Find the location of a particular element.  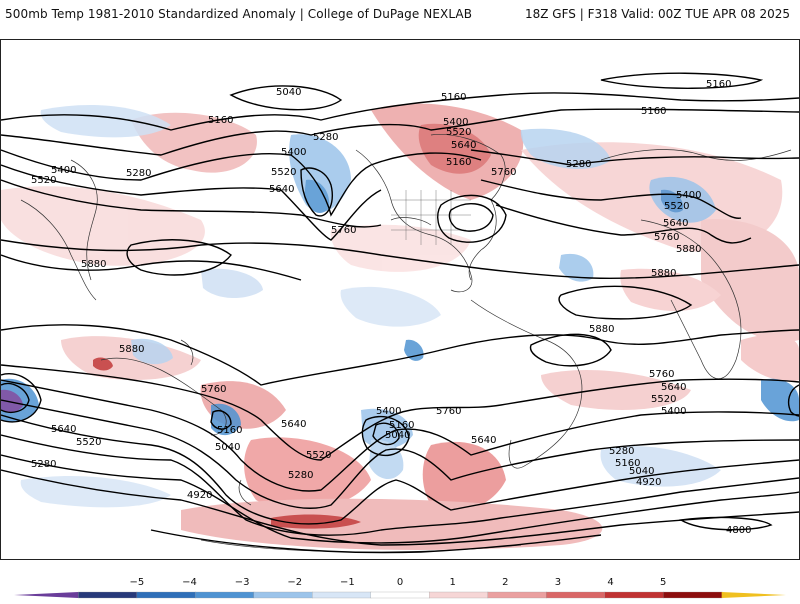

colorbar-tick-label: −4 is located at coordinates (189, 582).